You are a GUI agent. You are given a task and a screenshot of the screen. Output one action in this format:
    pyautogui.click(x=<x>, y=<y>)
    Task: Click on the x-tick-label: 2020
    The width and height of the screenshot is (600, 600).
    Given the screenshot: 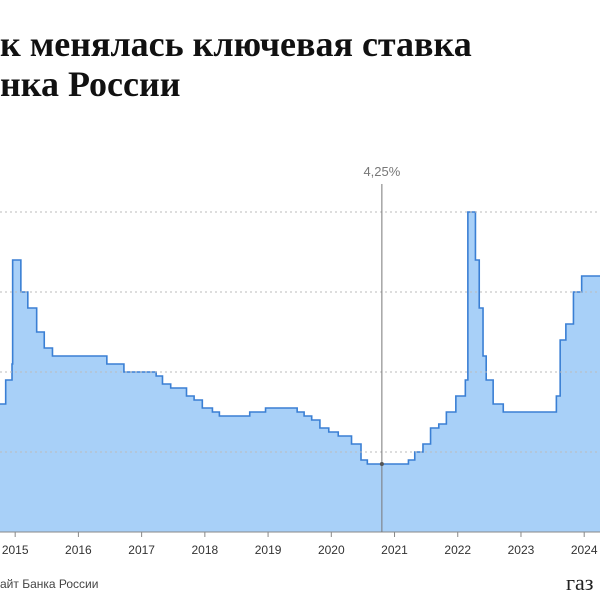 What is the action you would take?
    pyautogui.click(x=331, y=550)
    